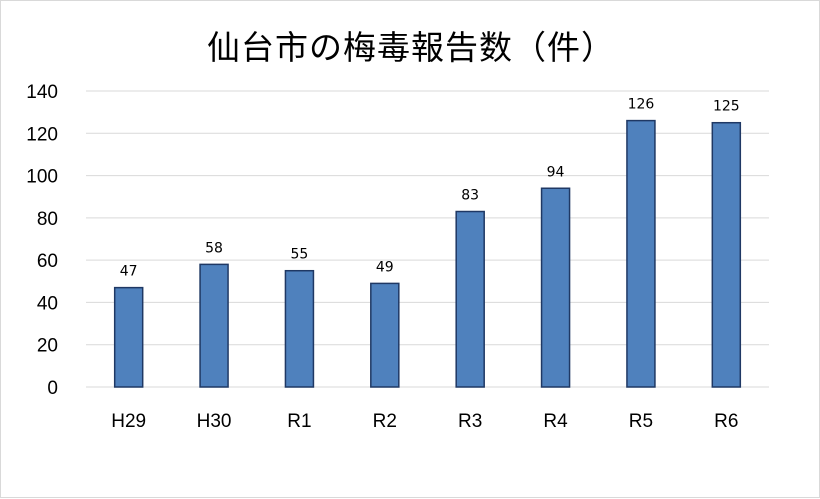  I want to click on x-tick-label: R3, so click(470, 421).